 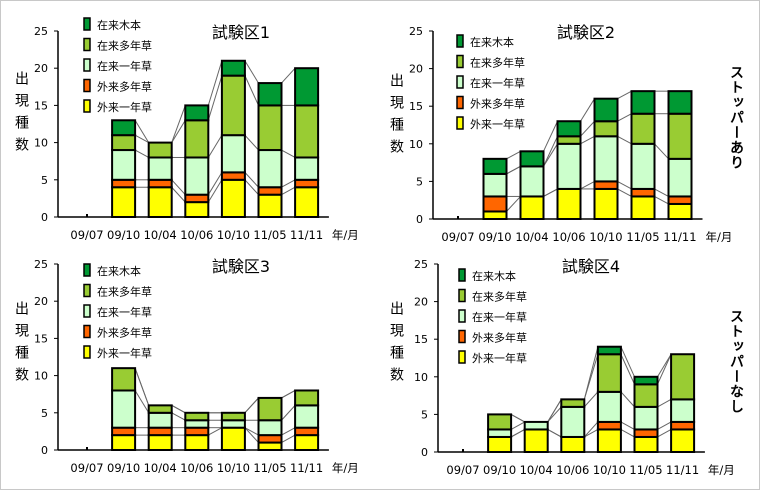 What do you see at coordinates (572, 470) in the screenshot?
I see `x-tick-label: 10/06` at bounding box center [572, 470].